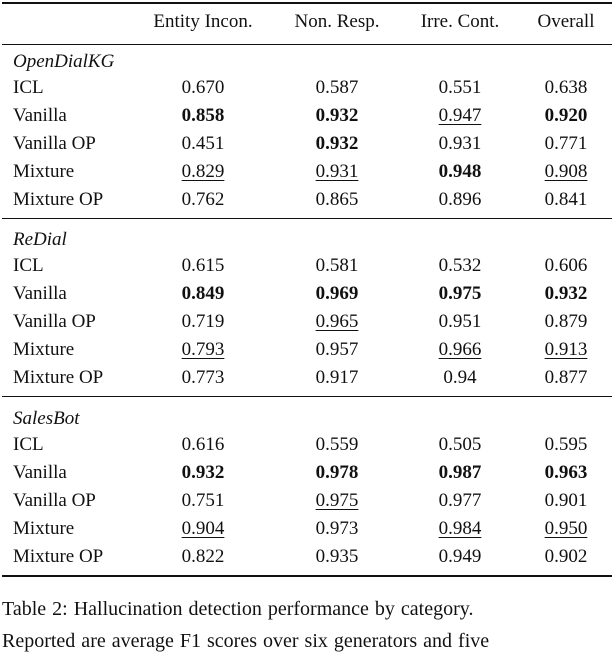  What do you see at coordinates (460, 444) in the screenshot?
I see `cell: 0.505` at bounding box center [460, 444].